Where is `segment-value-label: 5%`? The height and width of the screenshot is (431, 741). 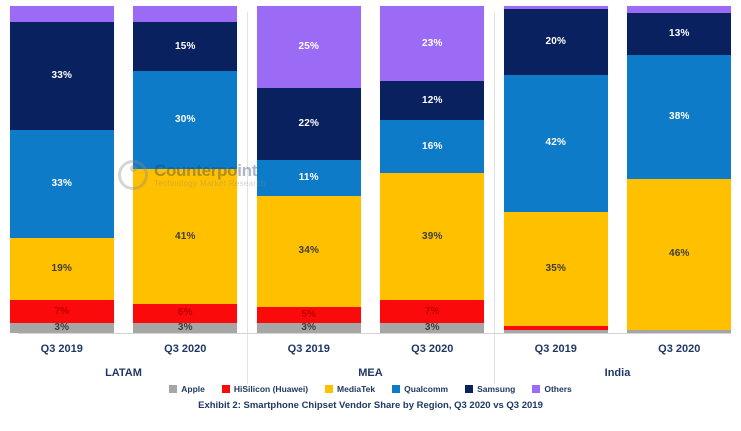
segment-value-label: 5% is located at coordinates (309, 314).